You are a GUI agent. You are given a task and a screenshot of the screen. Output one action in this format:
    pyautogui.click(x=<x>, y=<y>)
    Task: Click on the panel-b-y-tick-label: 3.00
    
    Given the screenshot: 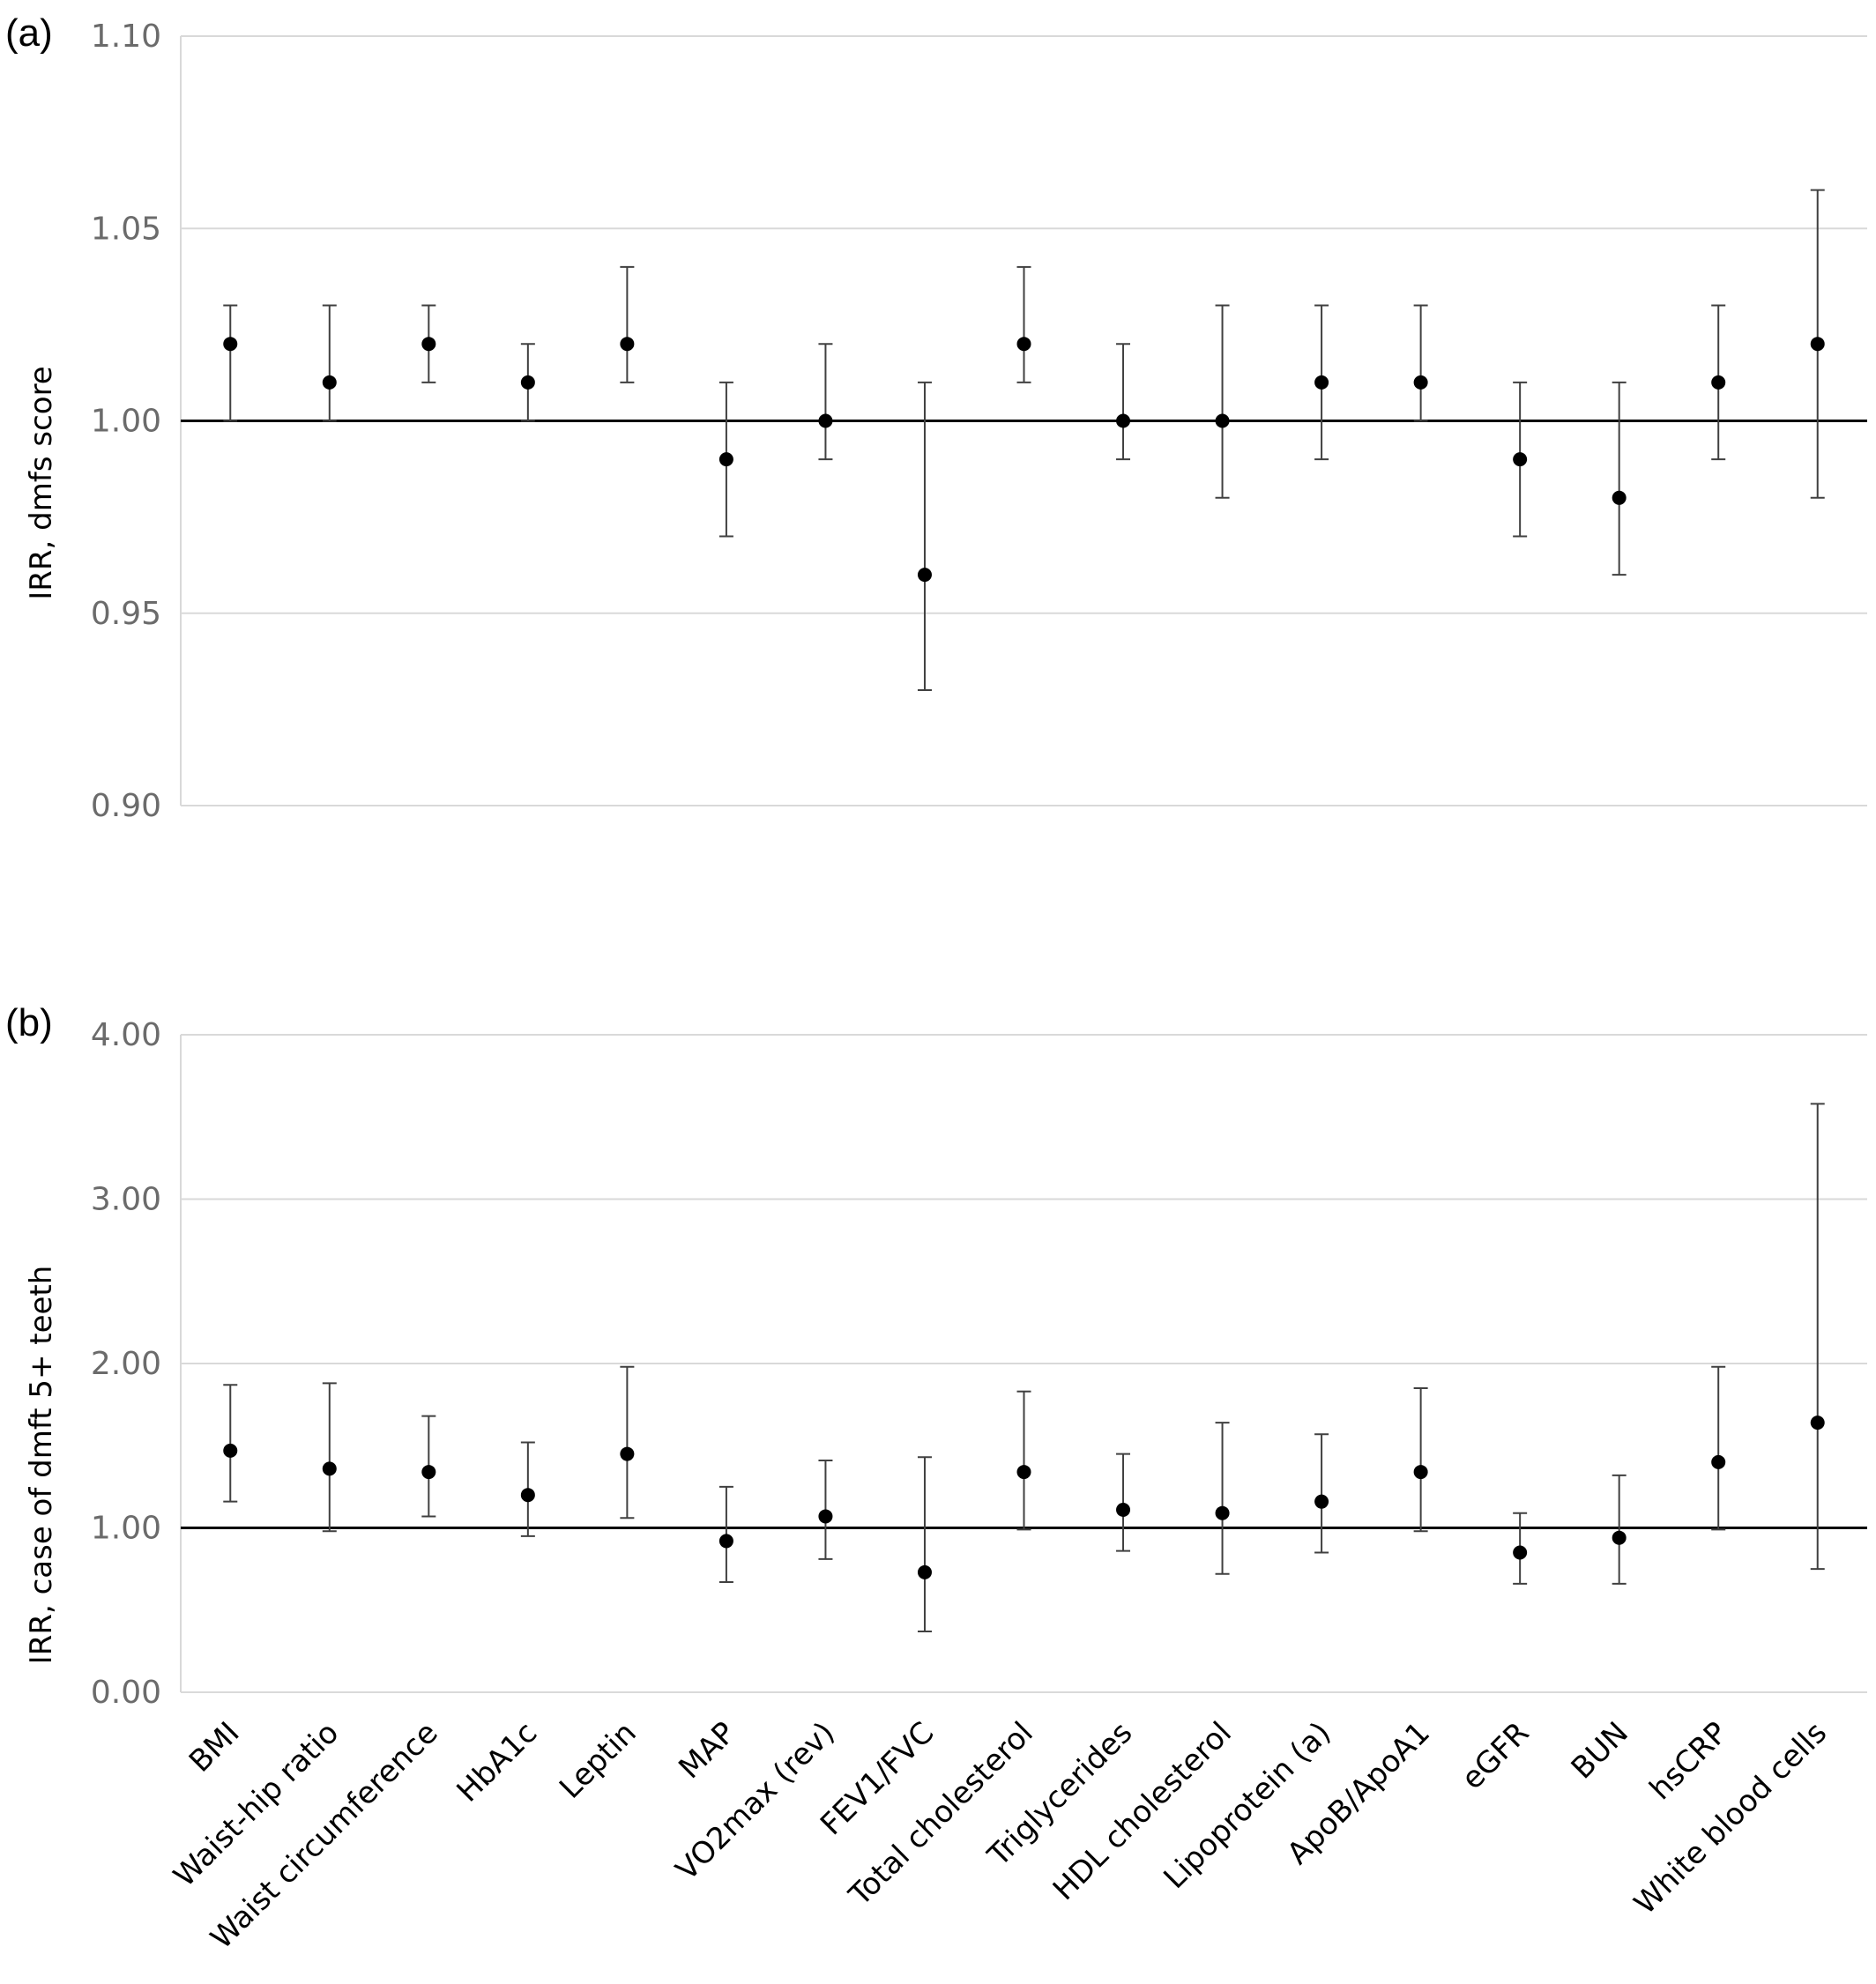 What is the action you would take?
    pyautogui.click(x=126, y=1200)
    